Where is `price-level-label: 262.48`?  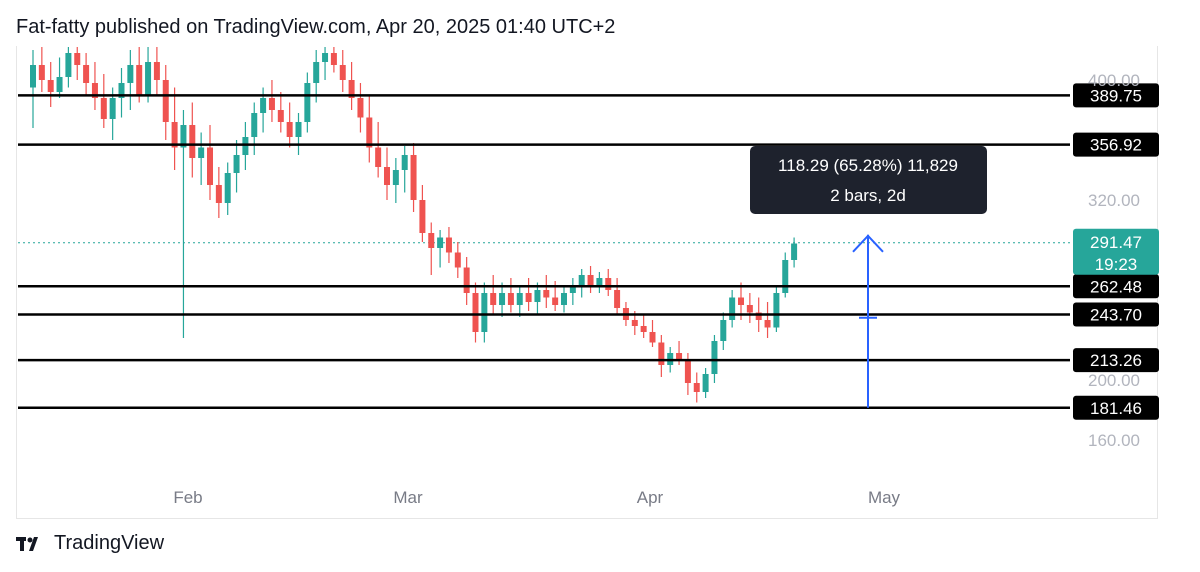
price-level-label: 262.48 is located at coordinates (1116, 286).